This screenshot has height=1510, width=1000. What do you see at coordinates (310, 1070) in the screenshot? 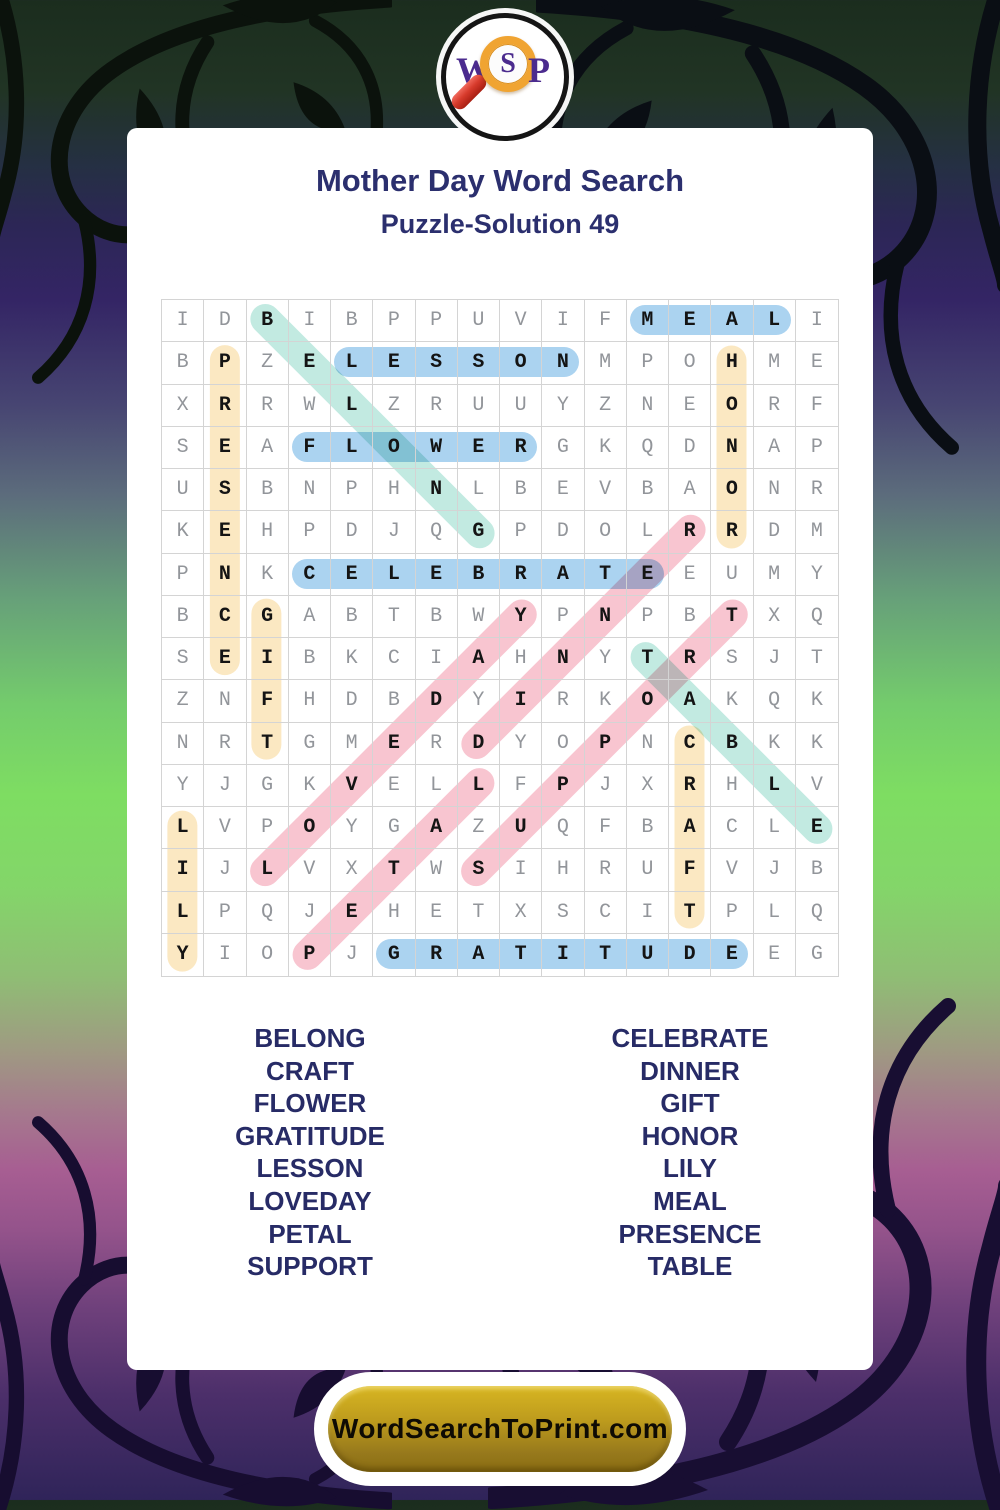
I see `word-list-item: CRAFT` at bounding box center [310, 1070].